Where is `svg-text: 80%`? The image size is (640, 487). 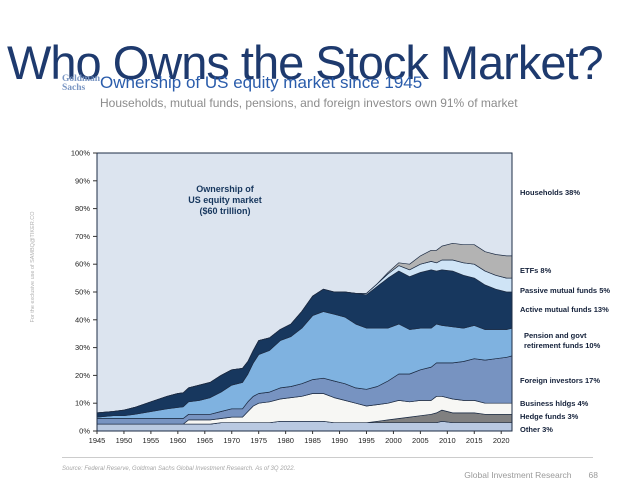
svg-text: 80% is located at coordinates (82, 208).